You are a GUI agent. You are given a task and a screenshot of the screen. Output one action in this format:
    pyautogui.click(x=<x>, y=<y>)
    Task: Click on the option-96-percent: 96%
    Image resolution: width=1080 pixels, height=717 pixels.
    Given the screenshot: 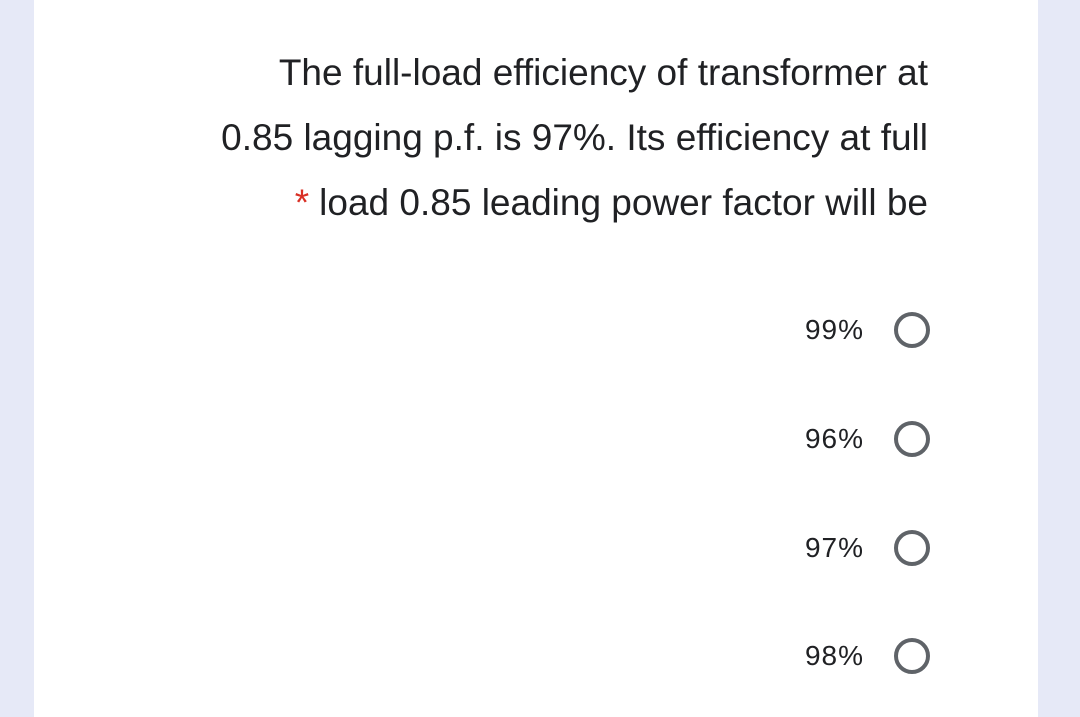 What is the action you would take?
    pyautogui.click(x=867, y=439)
    